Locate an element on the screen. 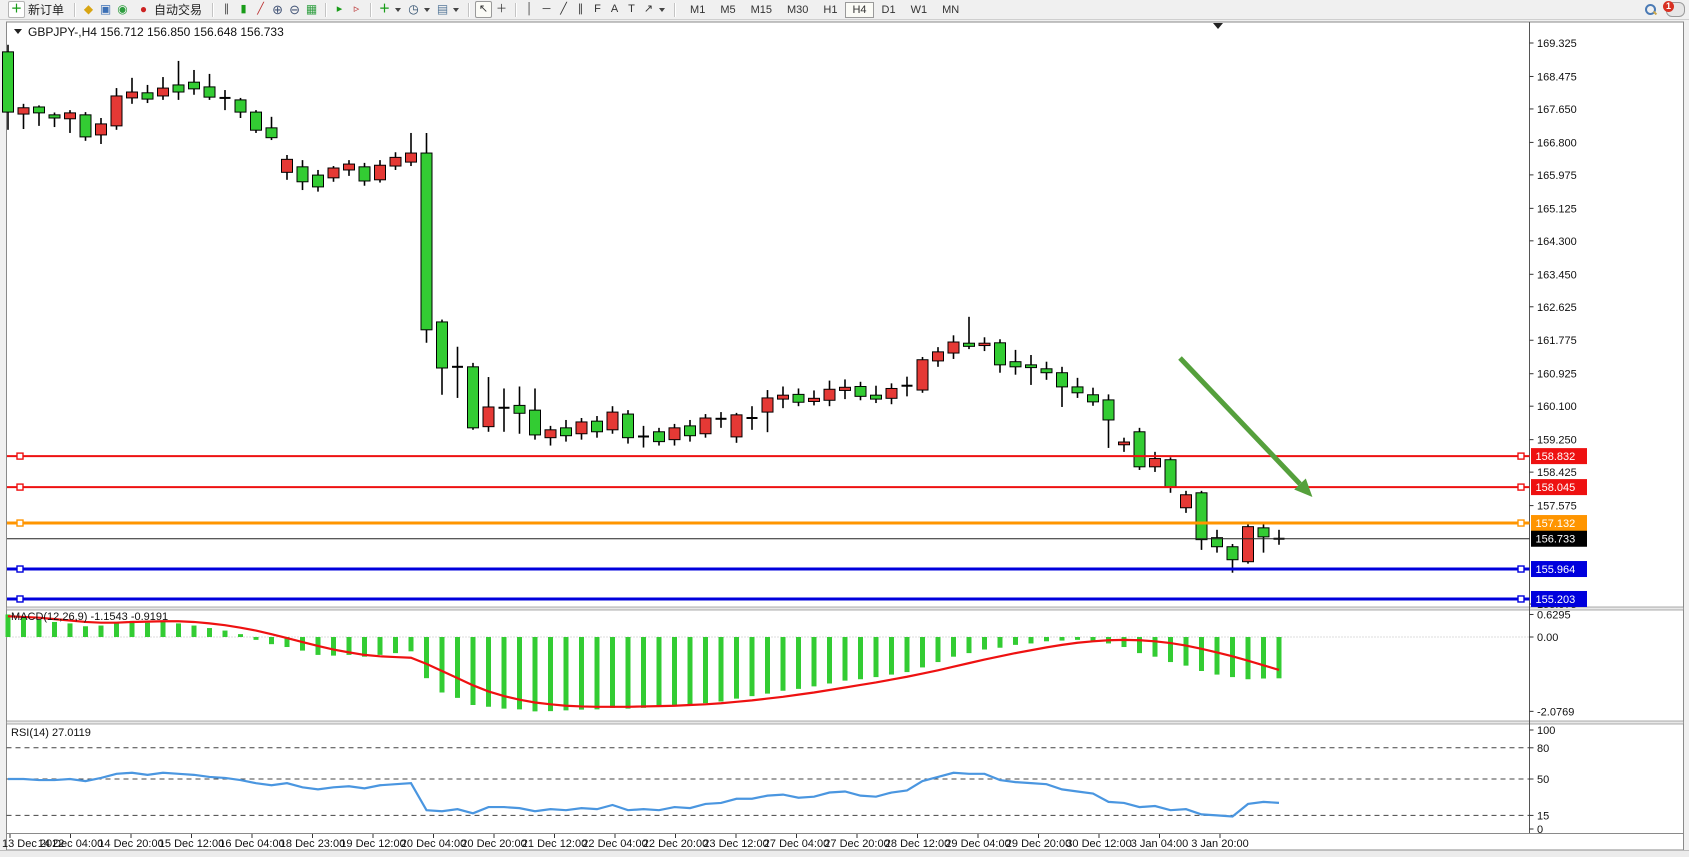 The width and height of the screenshot is (1689, 857). timeframe-button-M30: M30 is located at coordinates (797, 10).